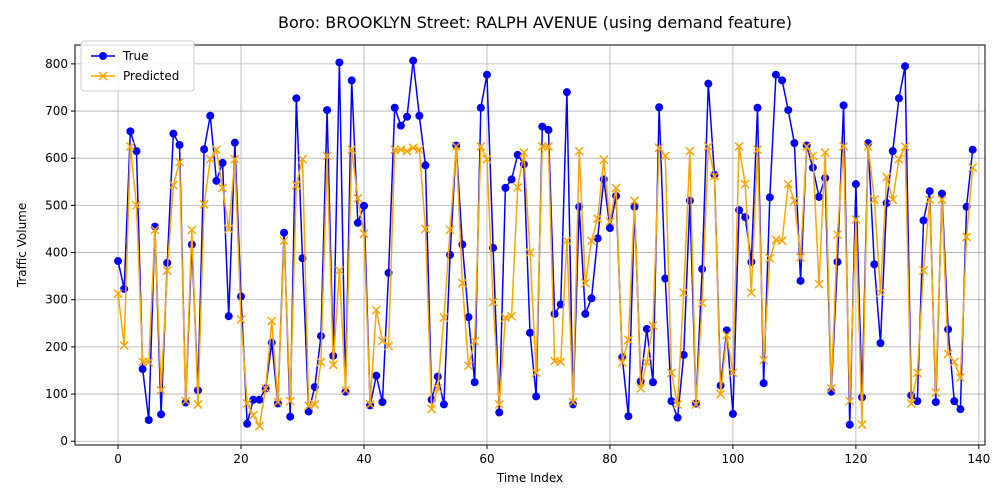 This screenshot has width=1000, height=500. What do you see at coordinates (22, 246) in the screenshot?
I see `y-axis-label: Traffic Volume` at bounding box center [22, 246].